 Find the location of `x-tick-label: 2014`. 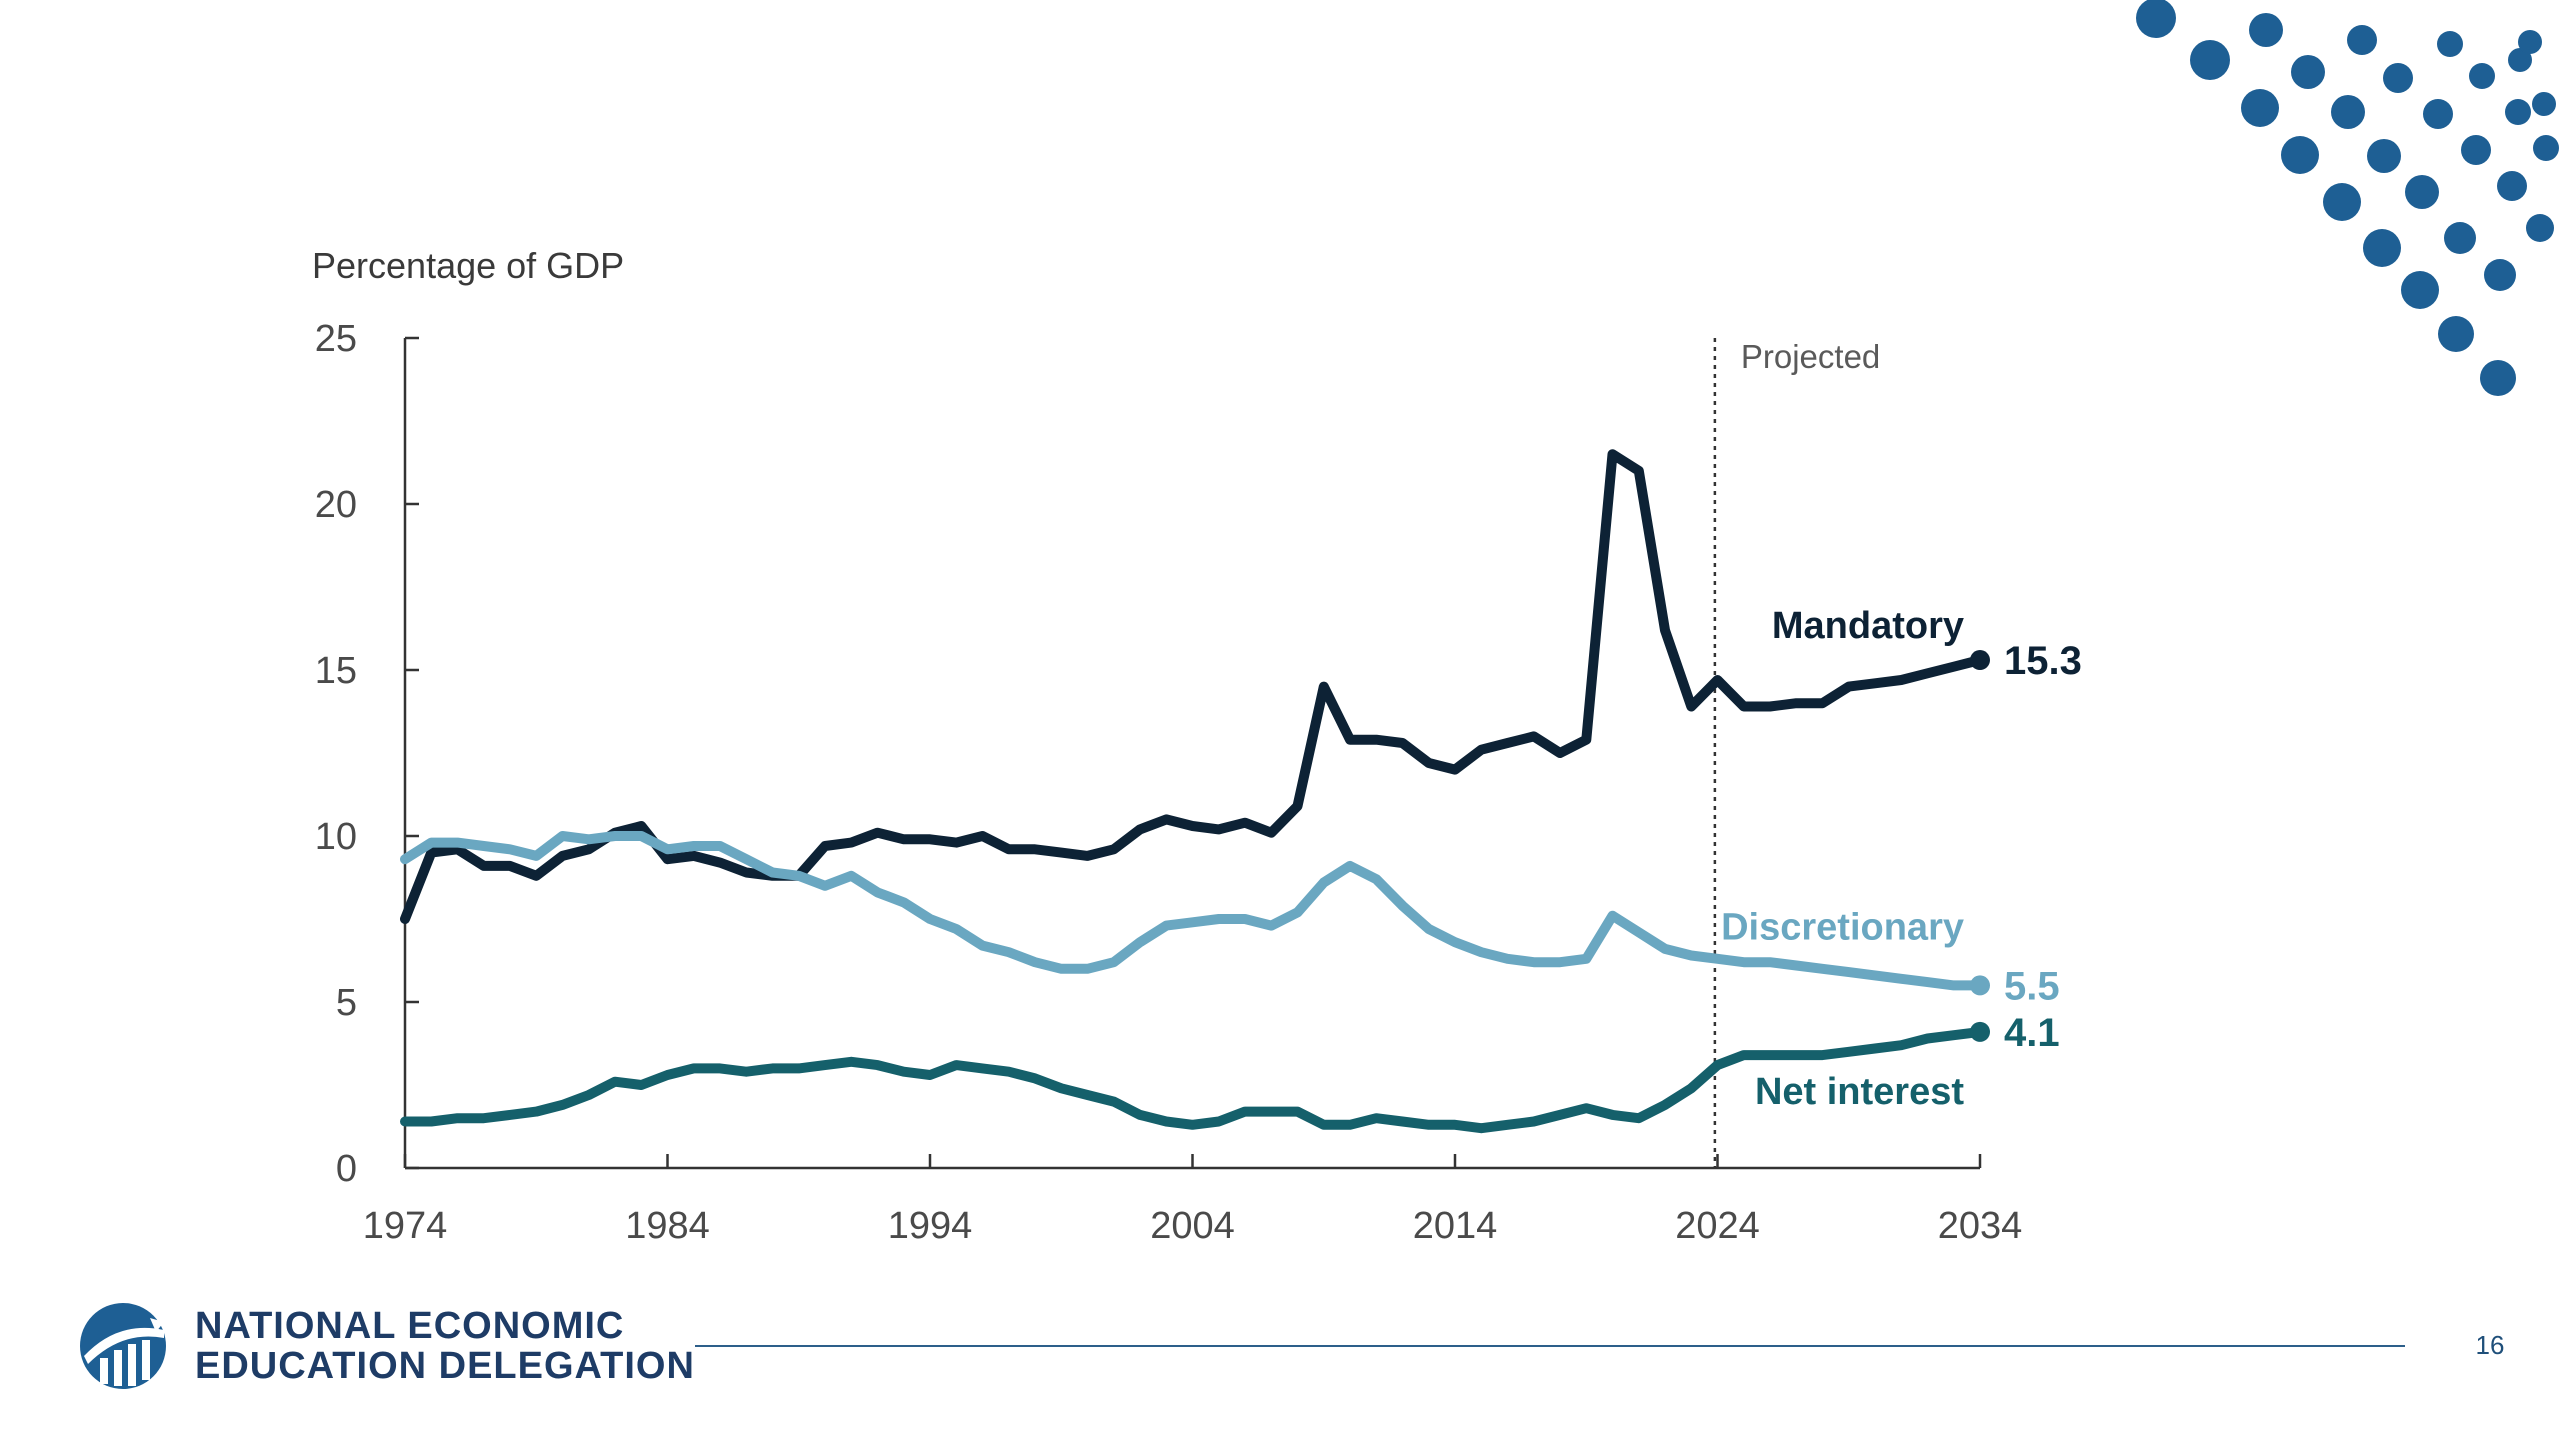

x-tick-label: 2014 is located at coordinates (1455, 1226).